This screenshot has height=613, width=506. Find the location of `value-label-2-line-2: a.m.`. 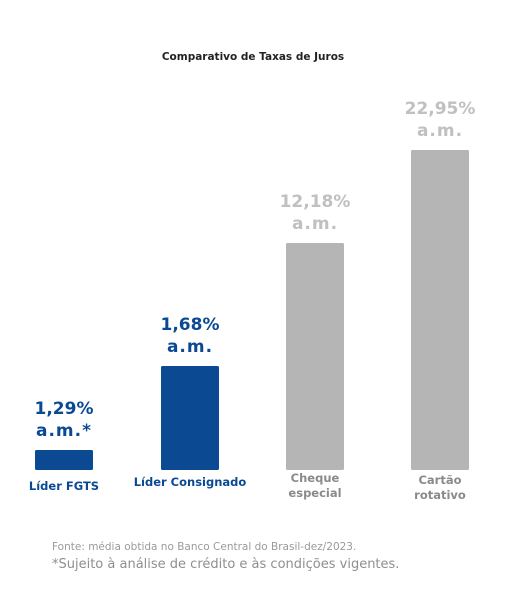

value-label-2-line-2: a.m. is located at coordinates (190, 347).